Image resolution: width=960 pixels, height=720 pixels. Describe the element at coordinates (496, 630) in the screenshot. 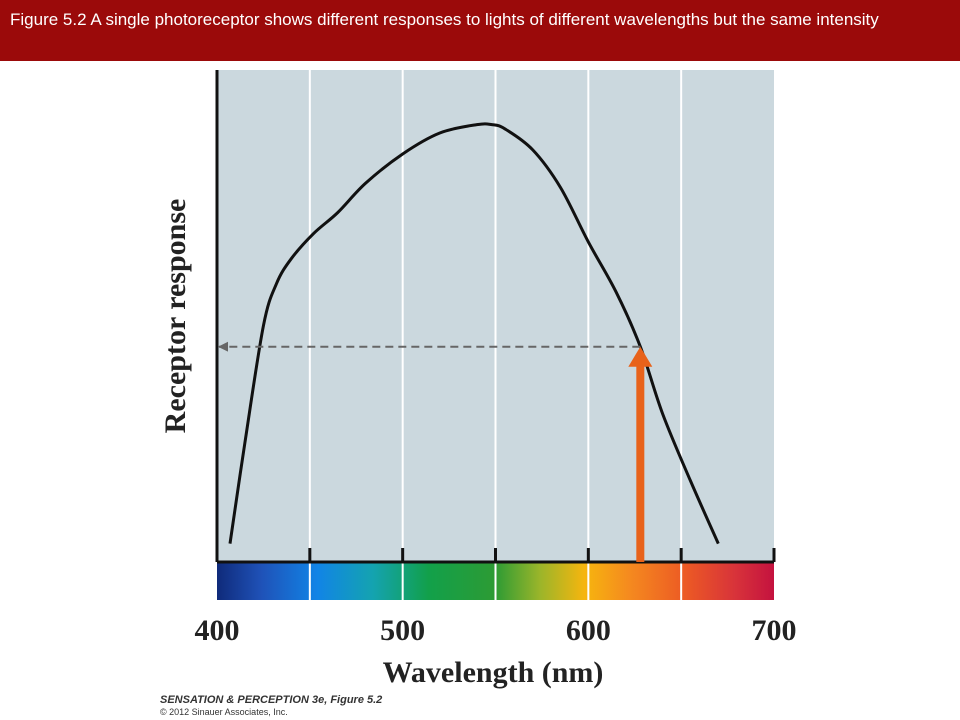

I see `x-tick-labels: 400 500 600 700` at that location.